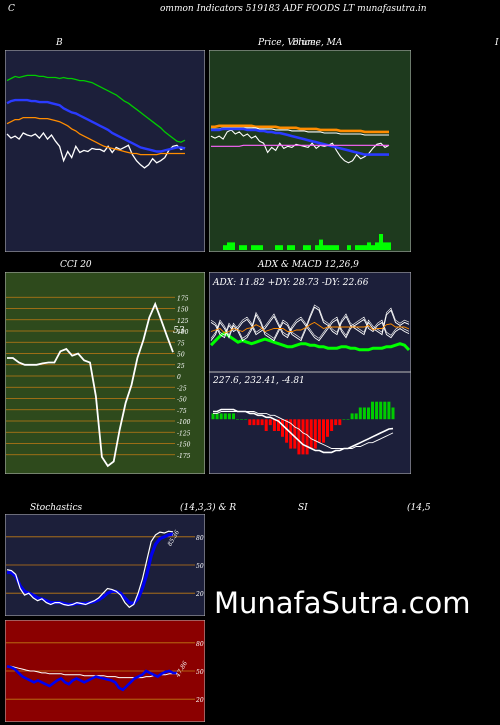 The image size is (500, 725). I want to click on cci-tick-label: -50, so click(182, 400).